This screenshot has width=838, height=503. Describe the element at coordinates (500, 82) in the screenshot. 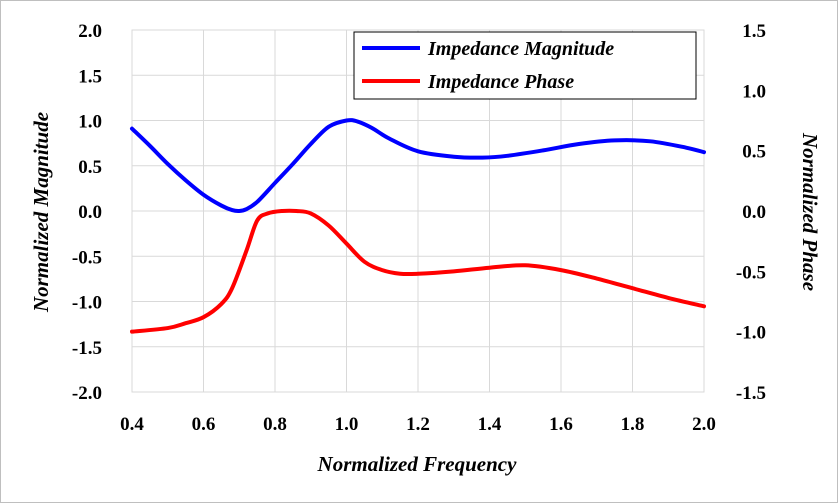

I see `legend-label-phase: Impedance Phase` at that location.